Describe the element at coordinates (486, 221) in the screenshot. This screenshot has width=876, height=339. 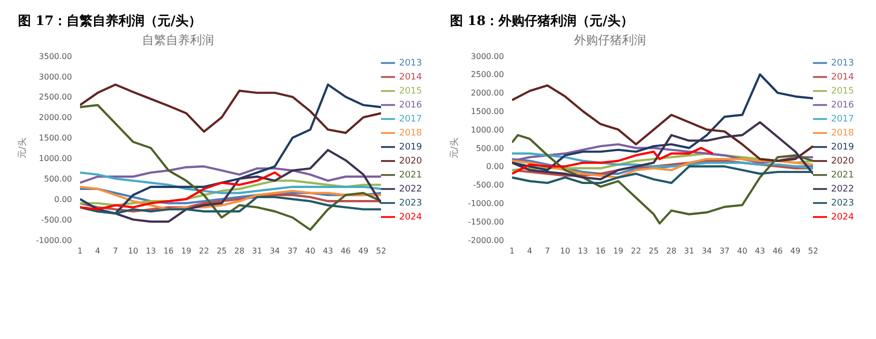
I see `y-tick-label: -1500.00` at that location.